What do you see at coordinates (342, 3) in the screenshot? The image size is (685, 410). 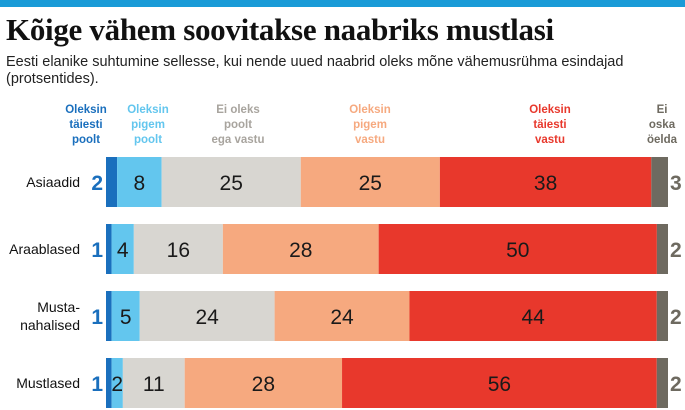 I see `top-accent-bar` at bounding box center [342, 3].